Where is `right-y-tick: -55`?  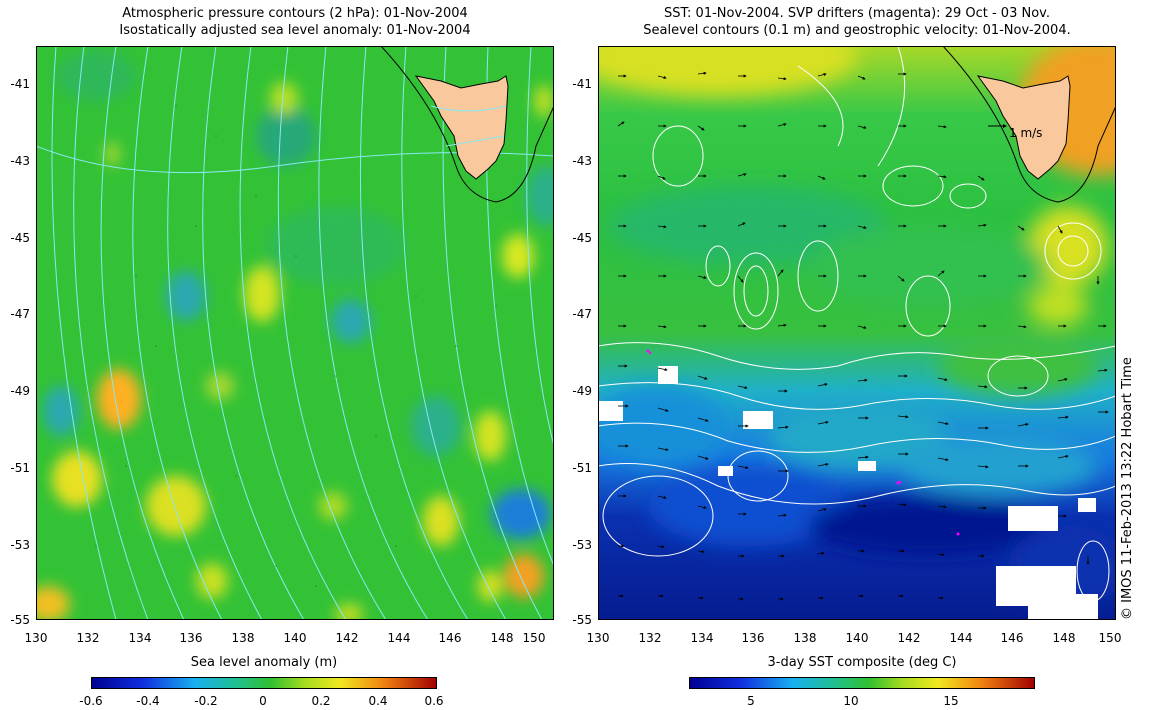
right-y-tick: -55 is located at coordinates (582, 620).